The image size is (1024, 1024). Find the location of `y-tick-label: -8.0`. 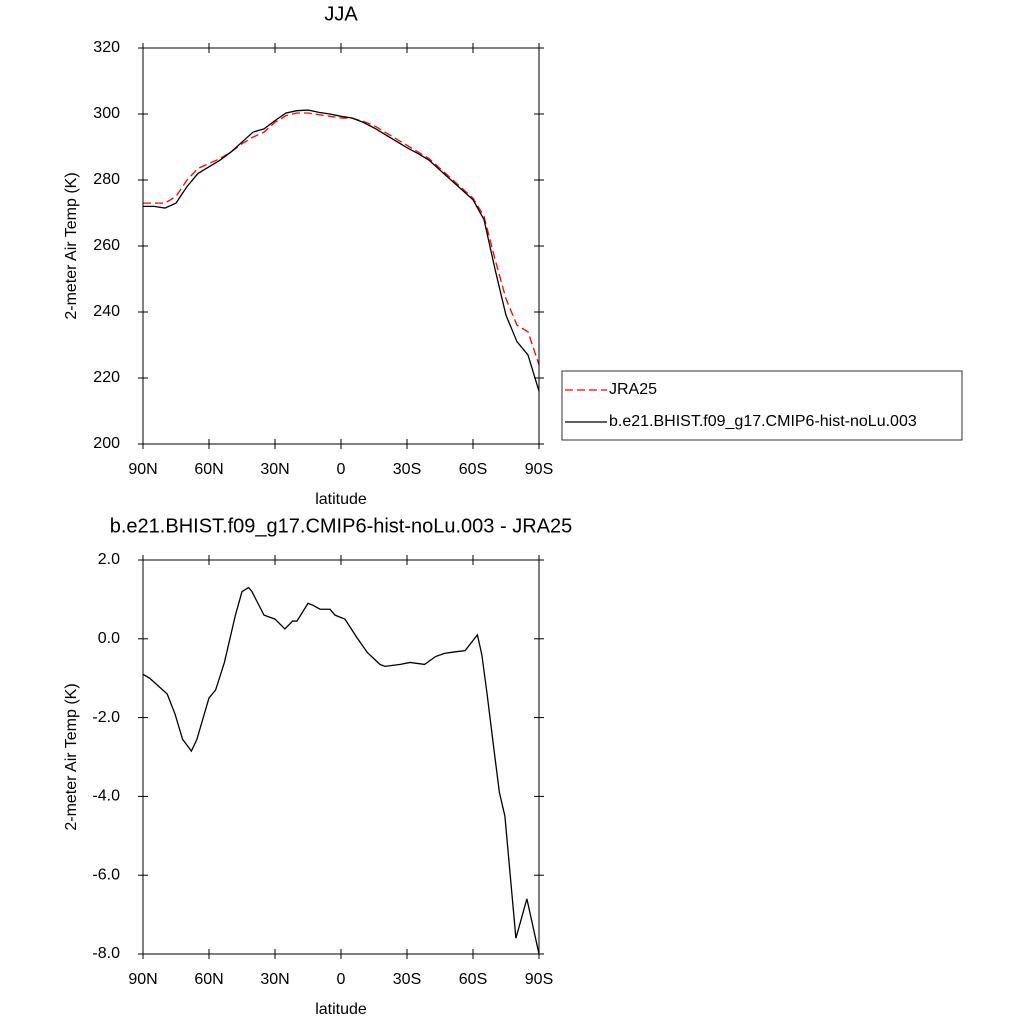

y-tick-label: -8.0 is located at coordinates (106, 953).